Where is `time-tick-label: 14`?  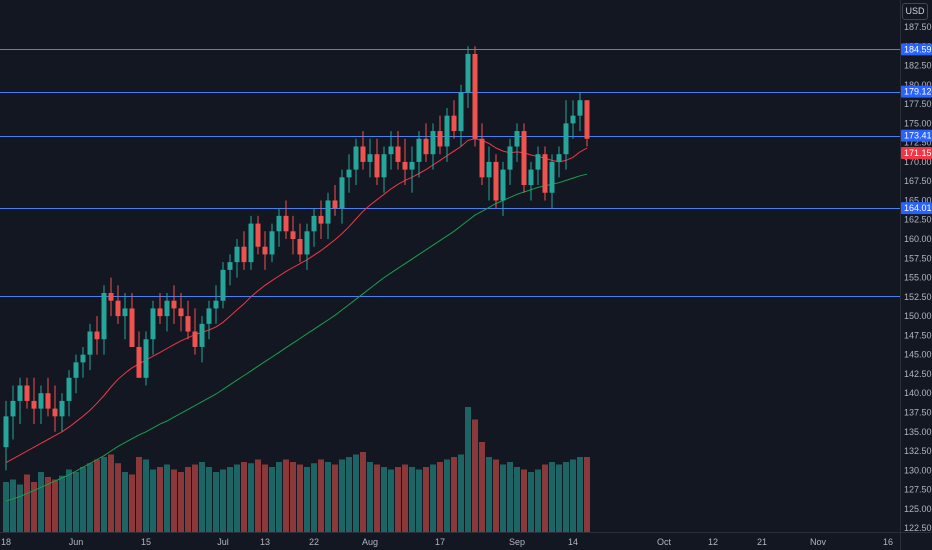 time-tick-label: 14 is located at coordinates (573, 542).